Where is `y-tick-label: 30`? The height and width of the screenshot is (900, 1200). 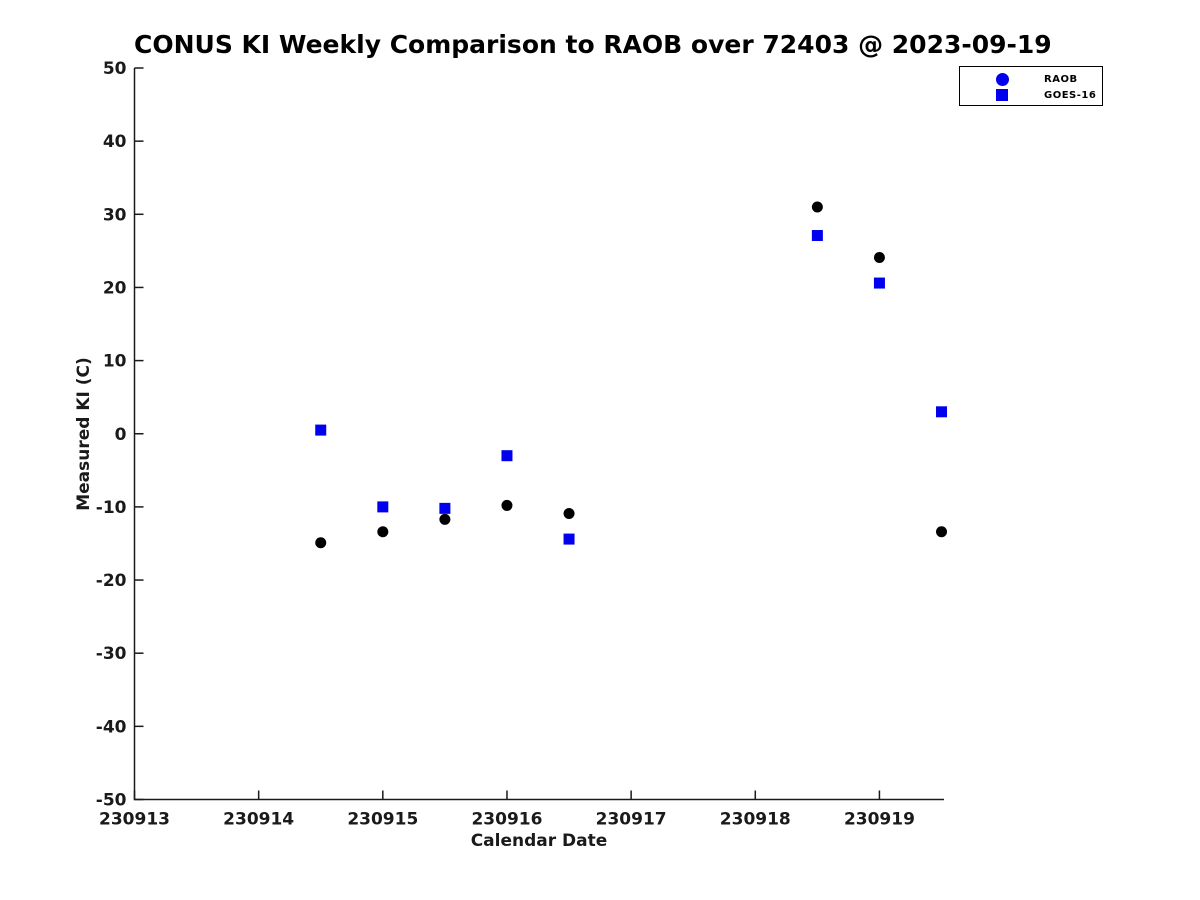 y-tick-label: 30 is located at coordinates (115, 215).